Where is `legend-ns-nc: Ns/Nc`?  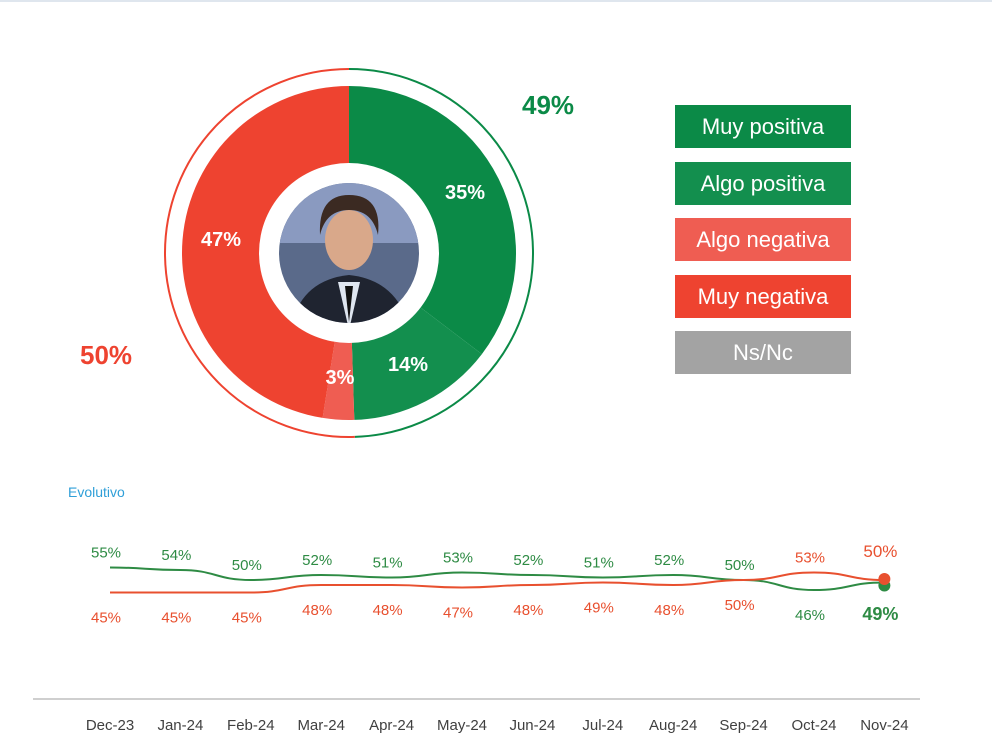 legend-ns-nc: Ns/Nc is located at coordinates (763, 352).